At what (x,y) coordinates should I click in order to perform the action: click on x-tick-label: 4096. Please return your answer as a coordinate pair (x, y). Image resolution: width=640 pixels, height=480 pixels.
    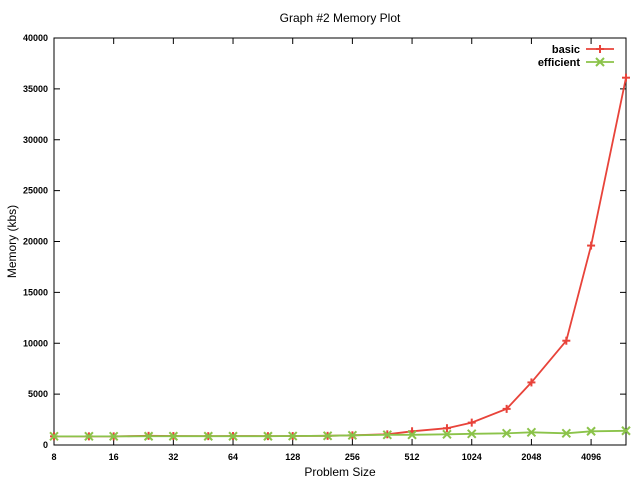
    Looking at the image, I should click on (591, 457).